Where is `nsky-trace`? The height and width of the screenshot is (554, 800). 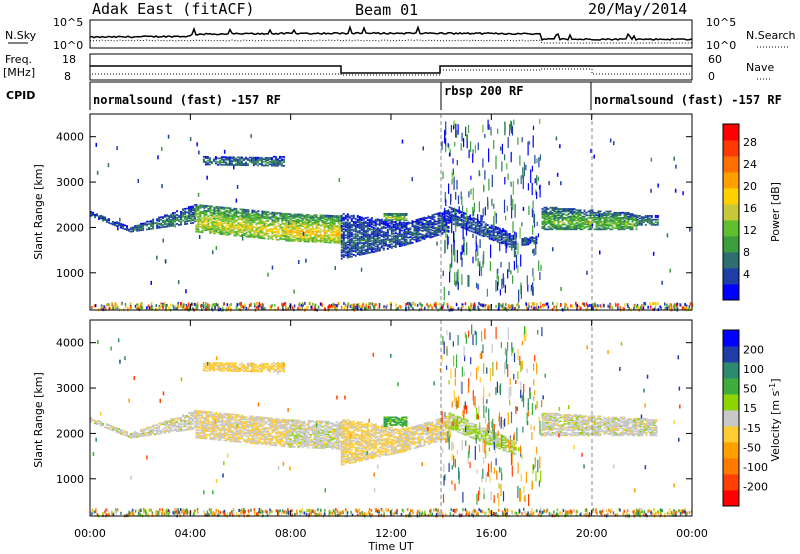 nsky-trace is located at coordinates (391, 33).